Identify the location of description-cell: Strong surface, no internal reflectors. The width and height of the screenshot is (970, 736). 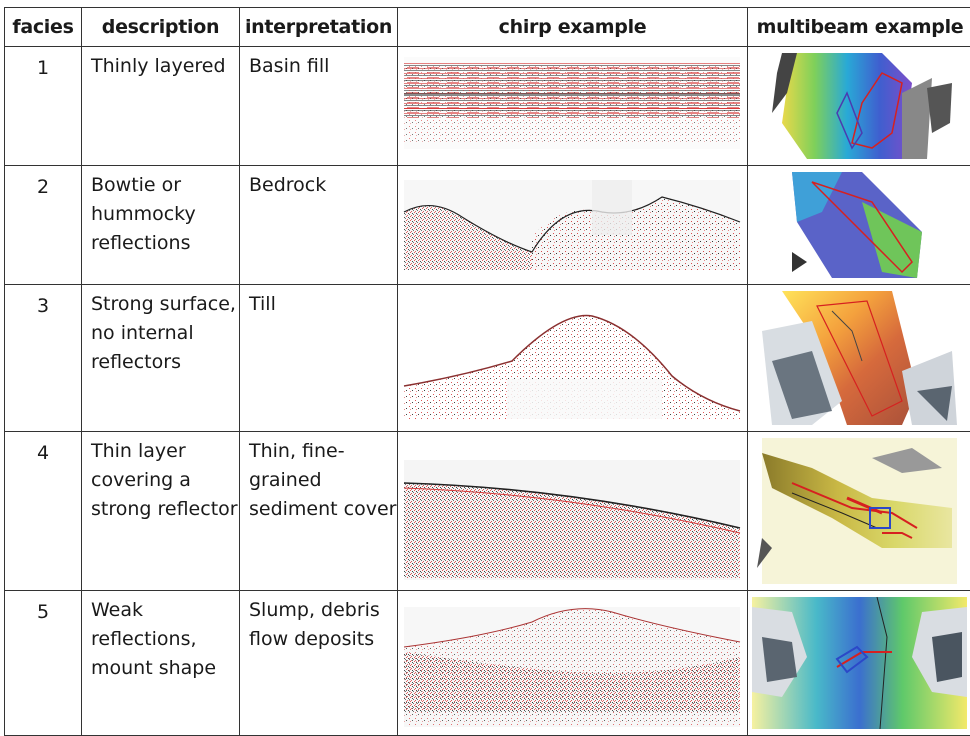
(161, 358).